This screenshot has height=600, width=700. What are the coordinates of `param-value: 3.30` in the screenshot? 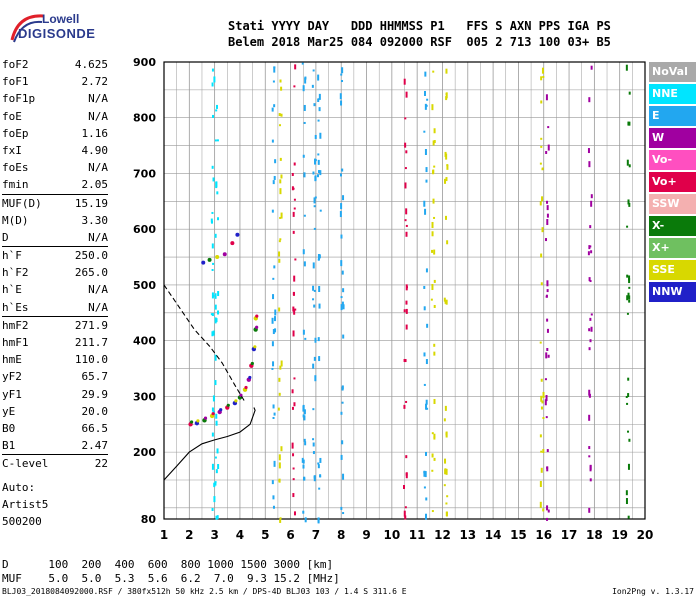 It's located at (95, 220).